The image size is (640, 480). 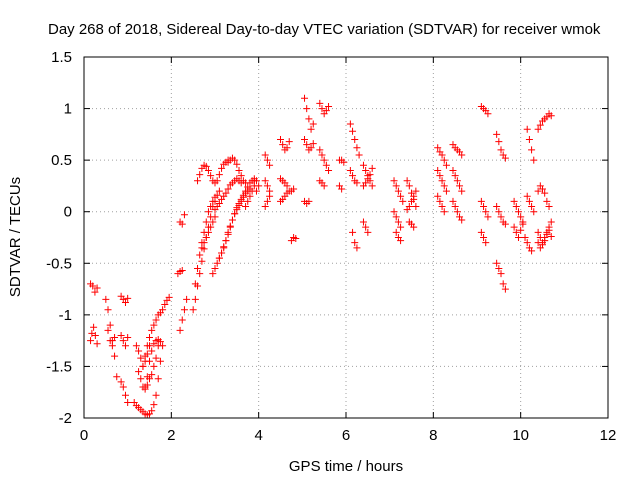 I want to click on x-axis-label: GPS time / hours, so click(x=346, y=466).